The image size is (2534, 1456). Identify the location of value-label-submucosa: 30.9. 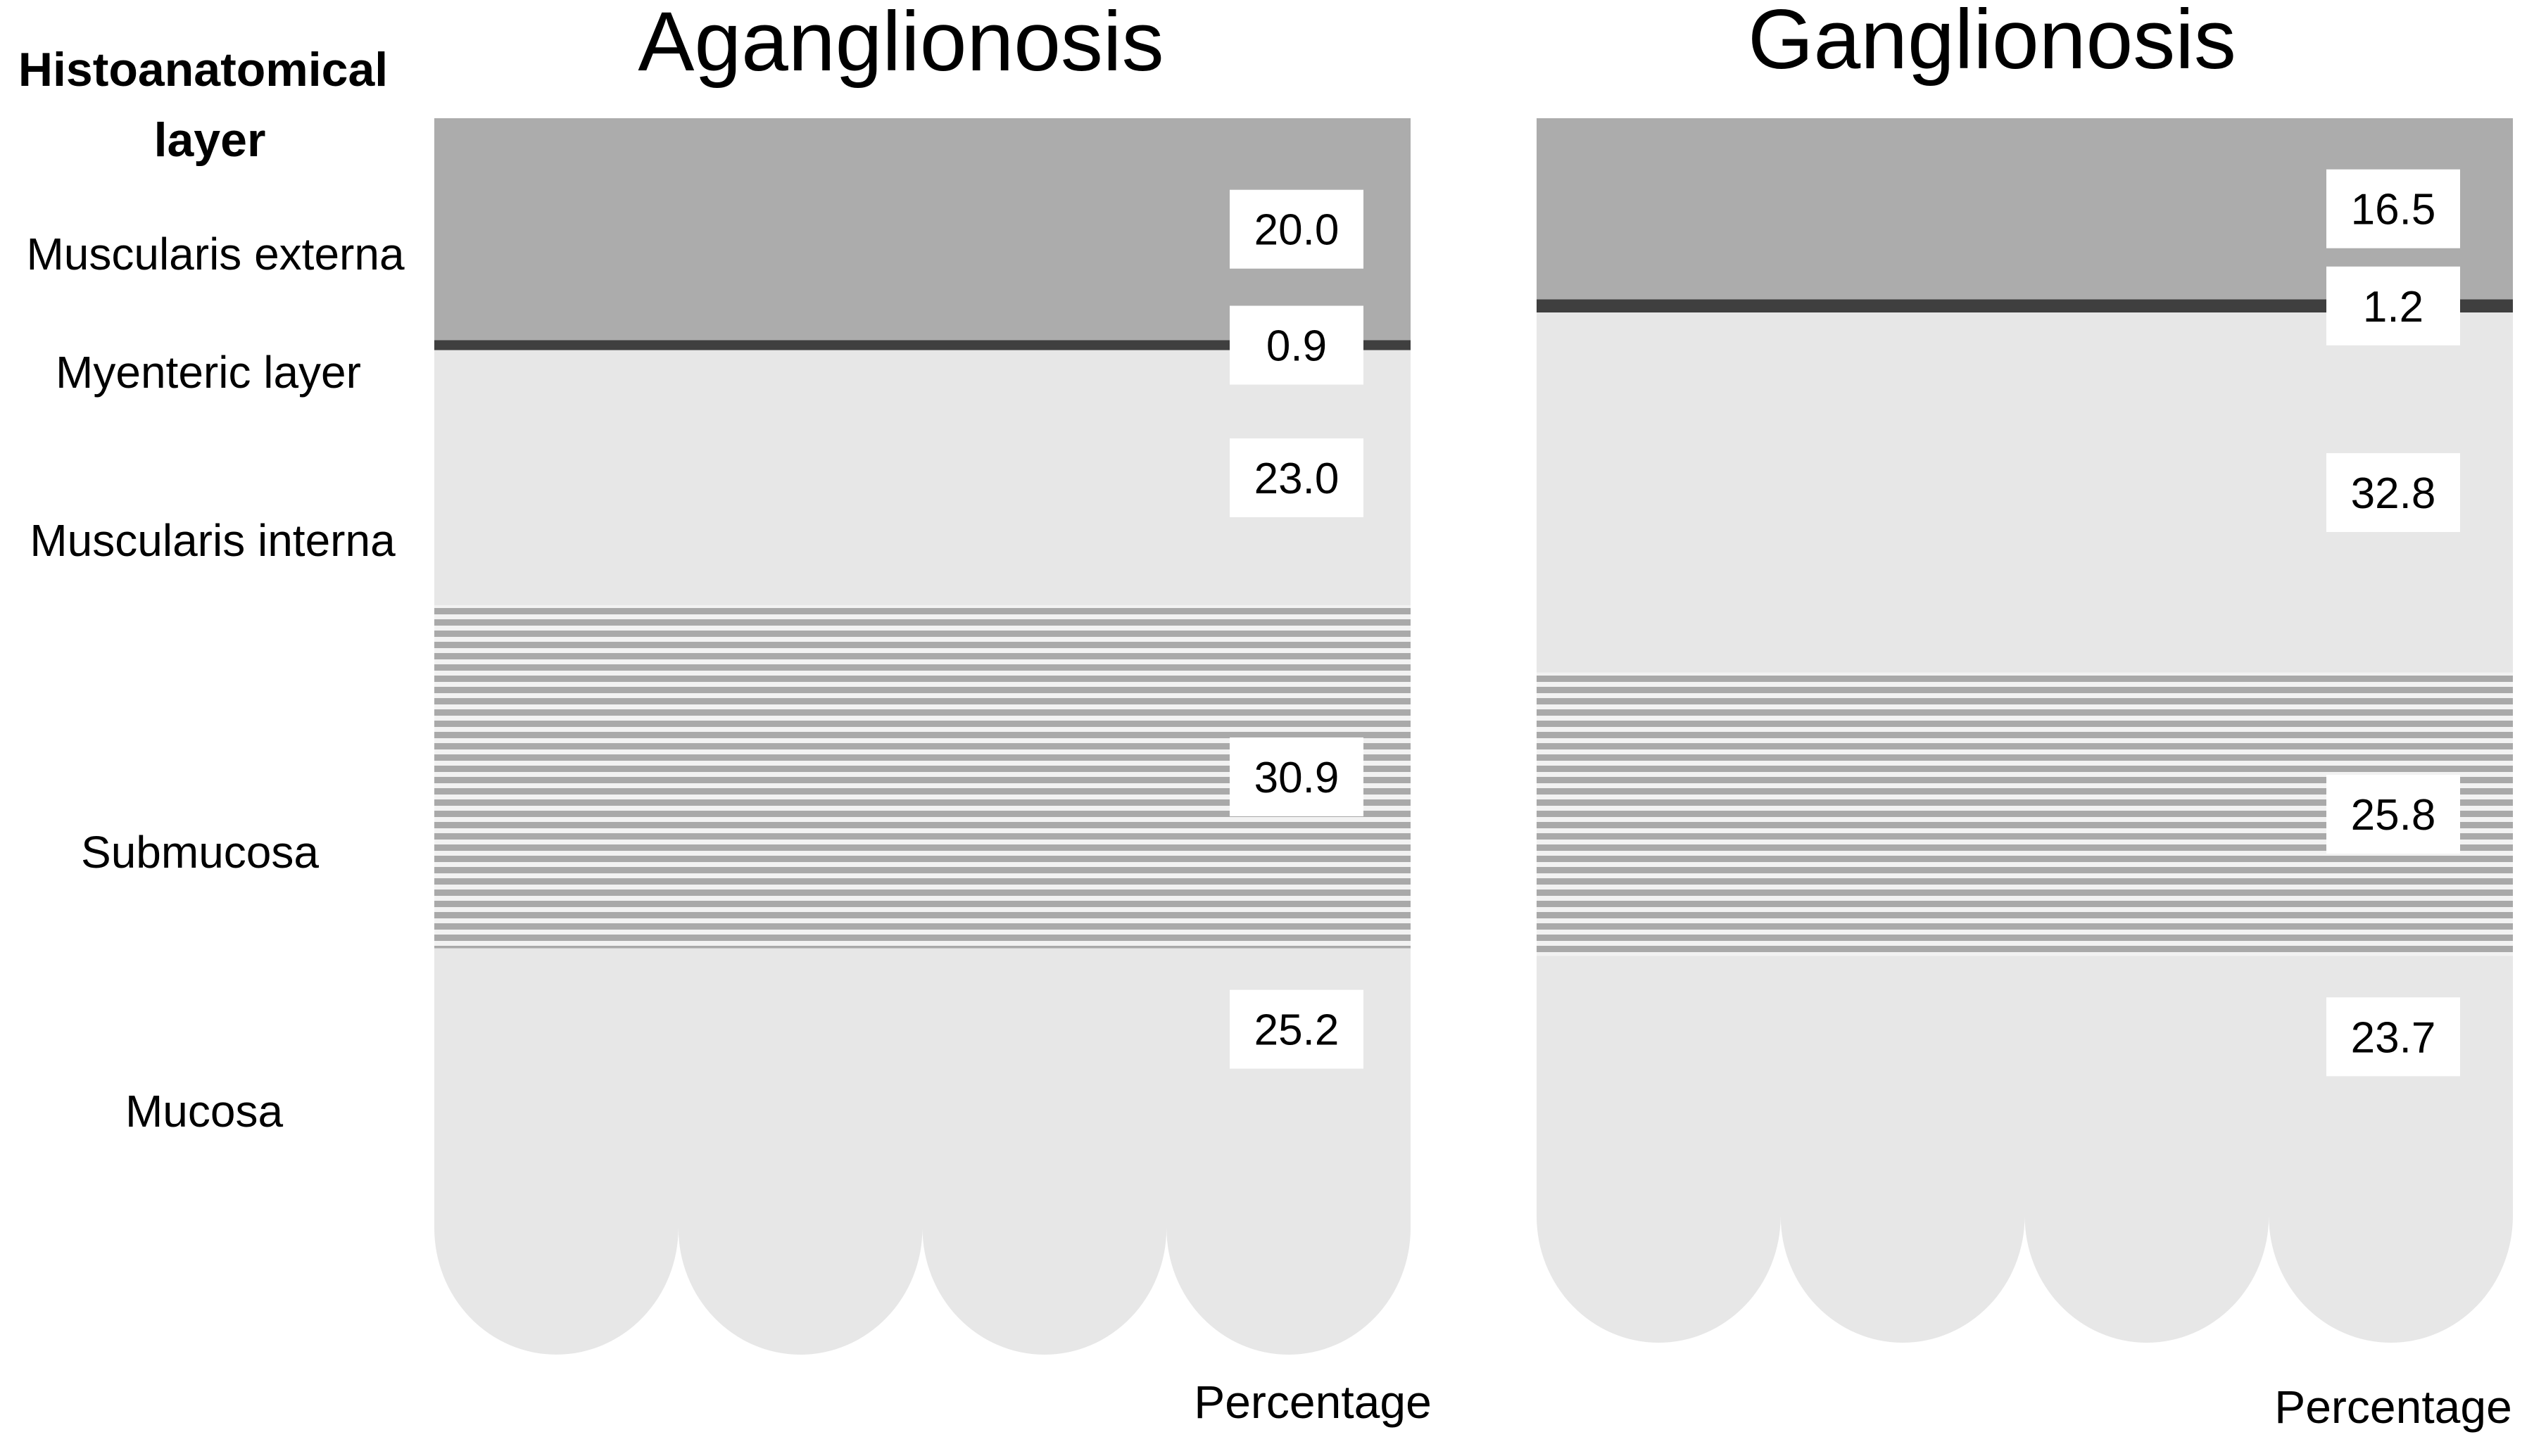
(1297, 778).